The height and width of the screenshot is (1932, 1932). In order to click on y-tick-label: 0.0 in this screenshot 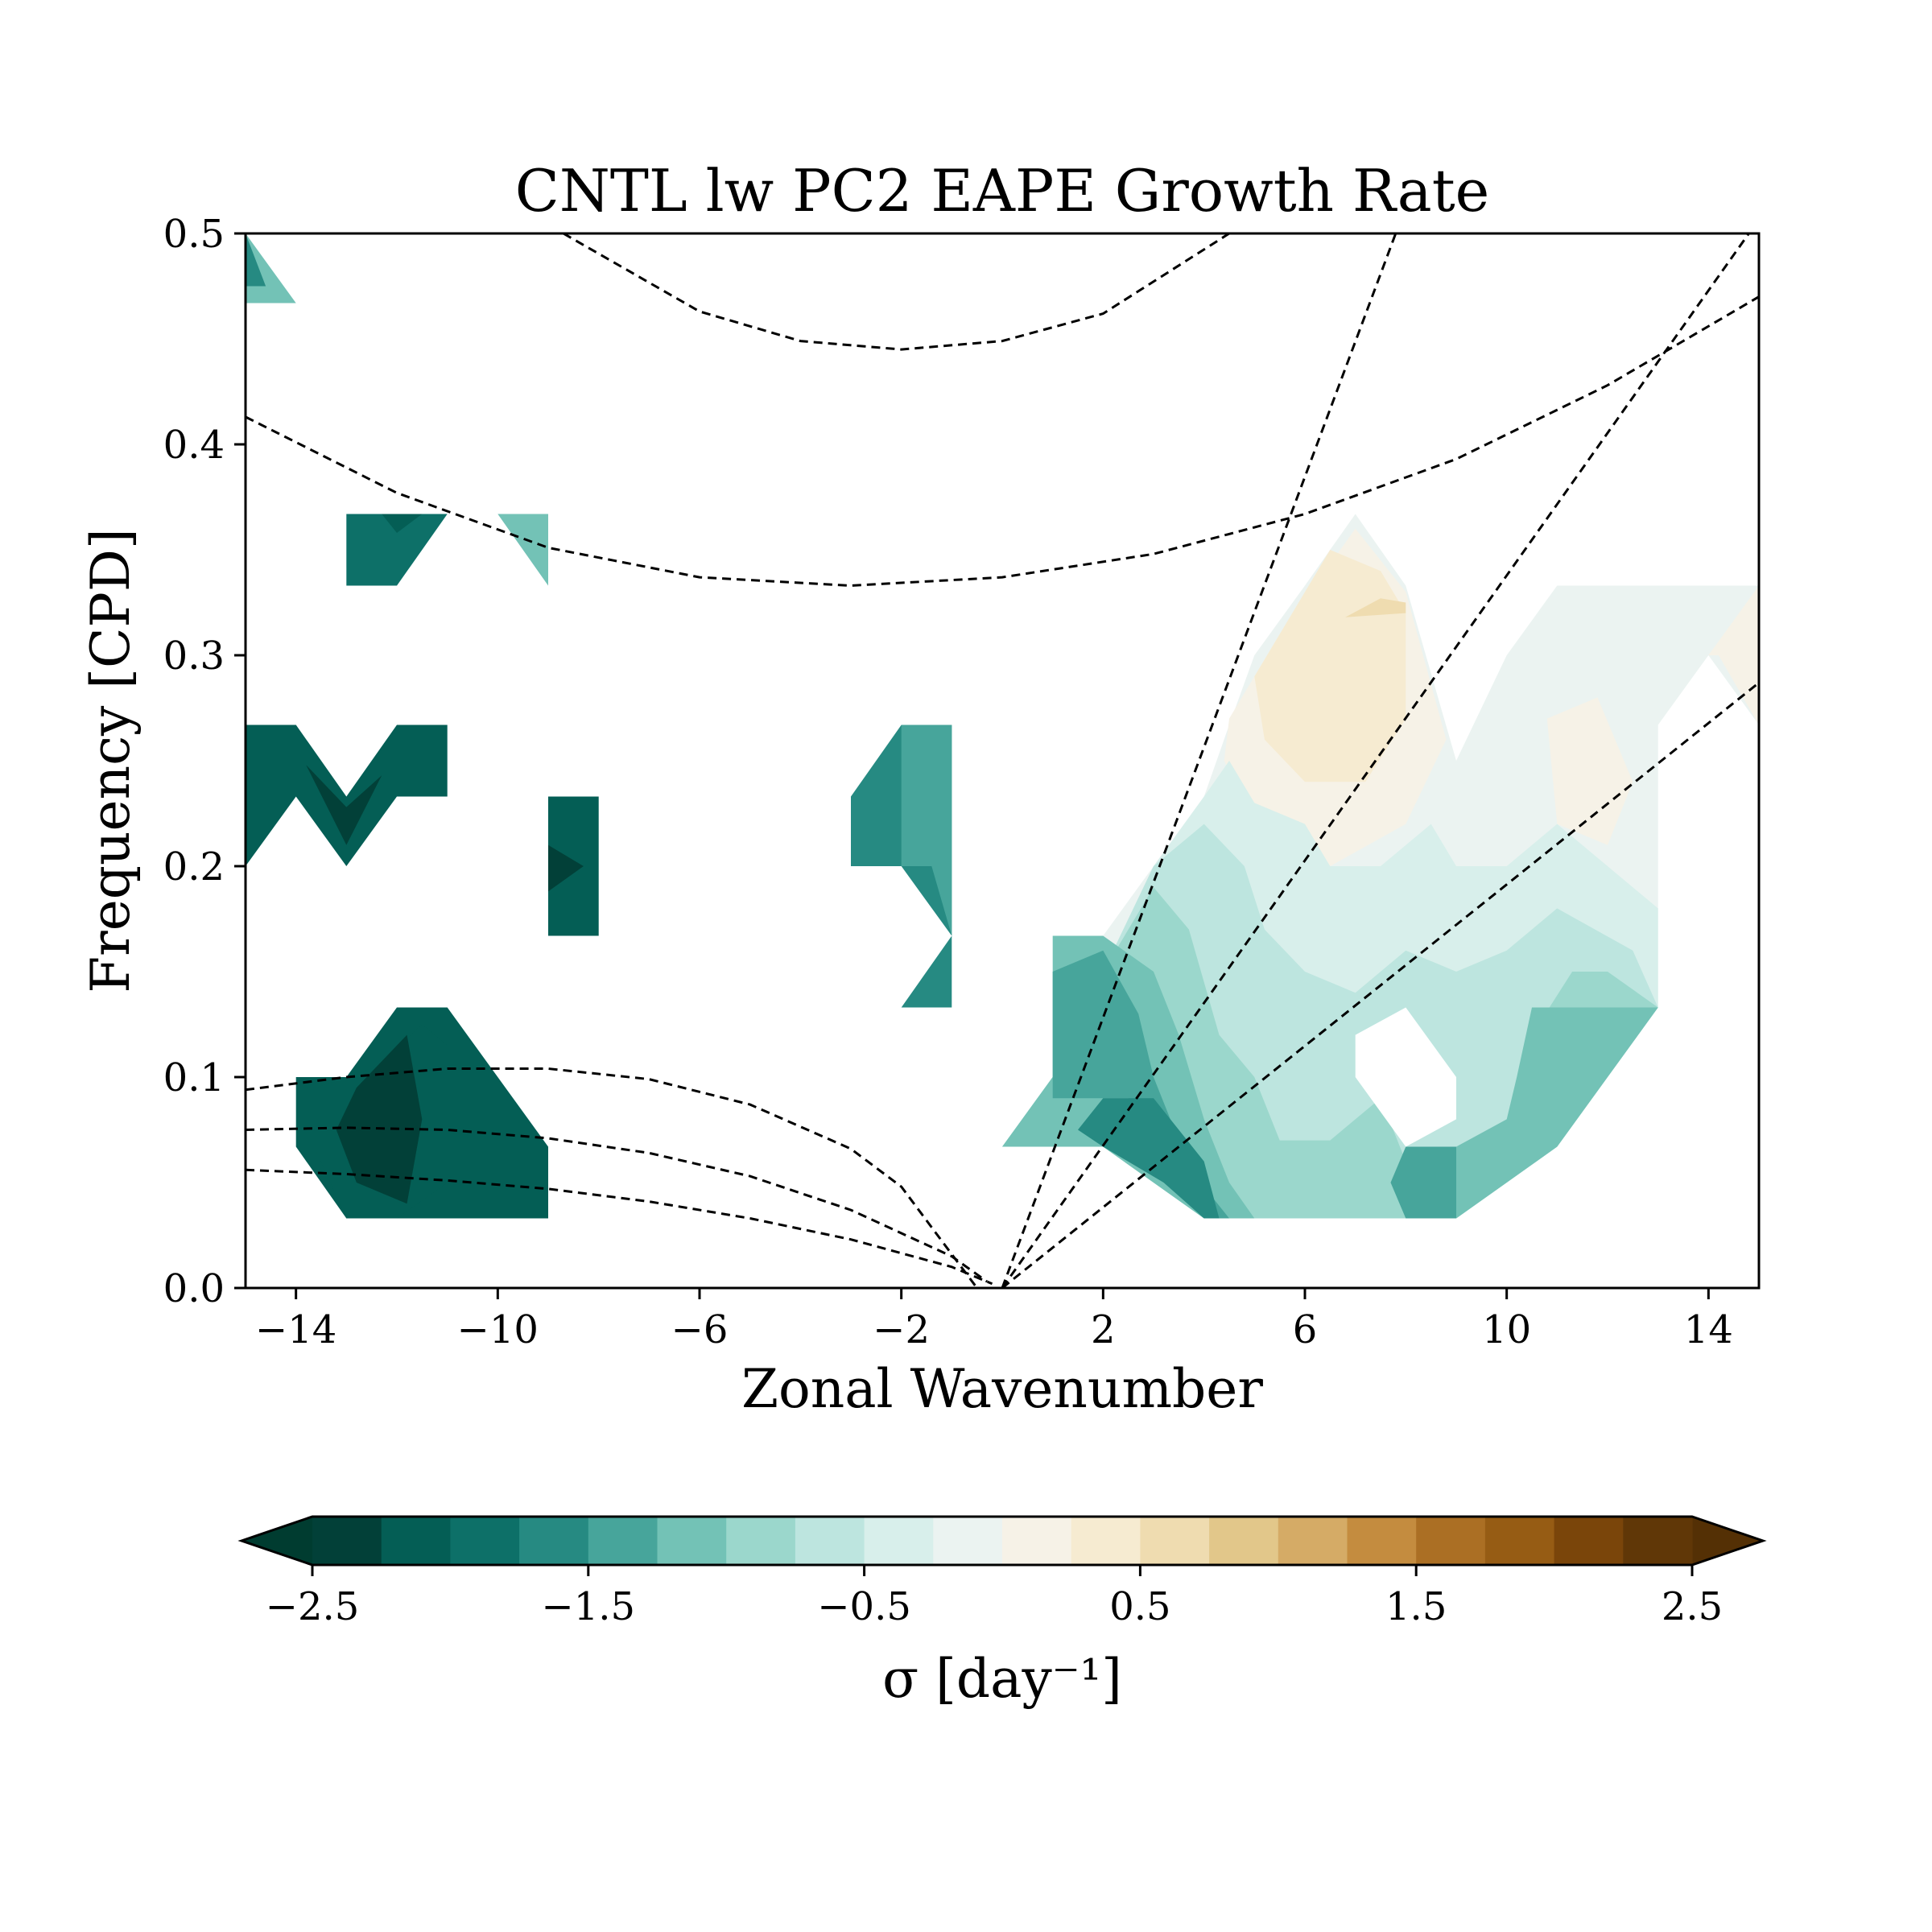, I will do `click(194, 1288)`.